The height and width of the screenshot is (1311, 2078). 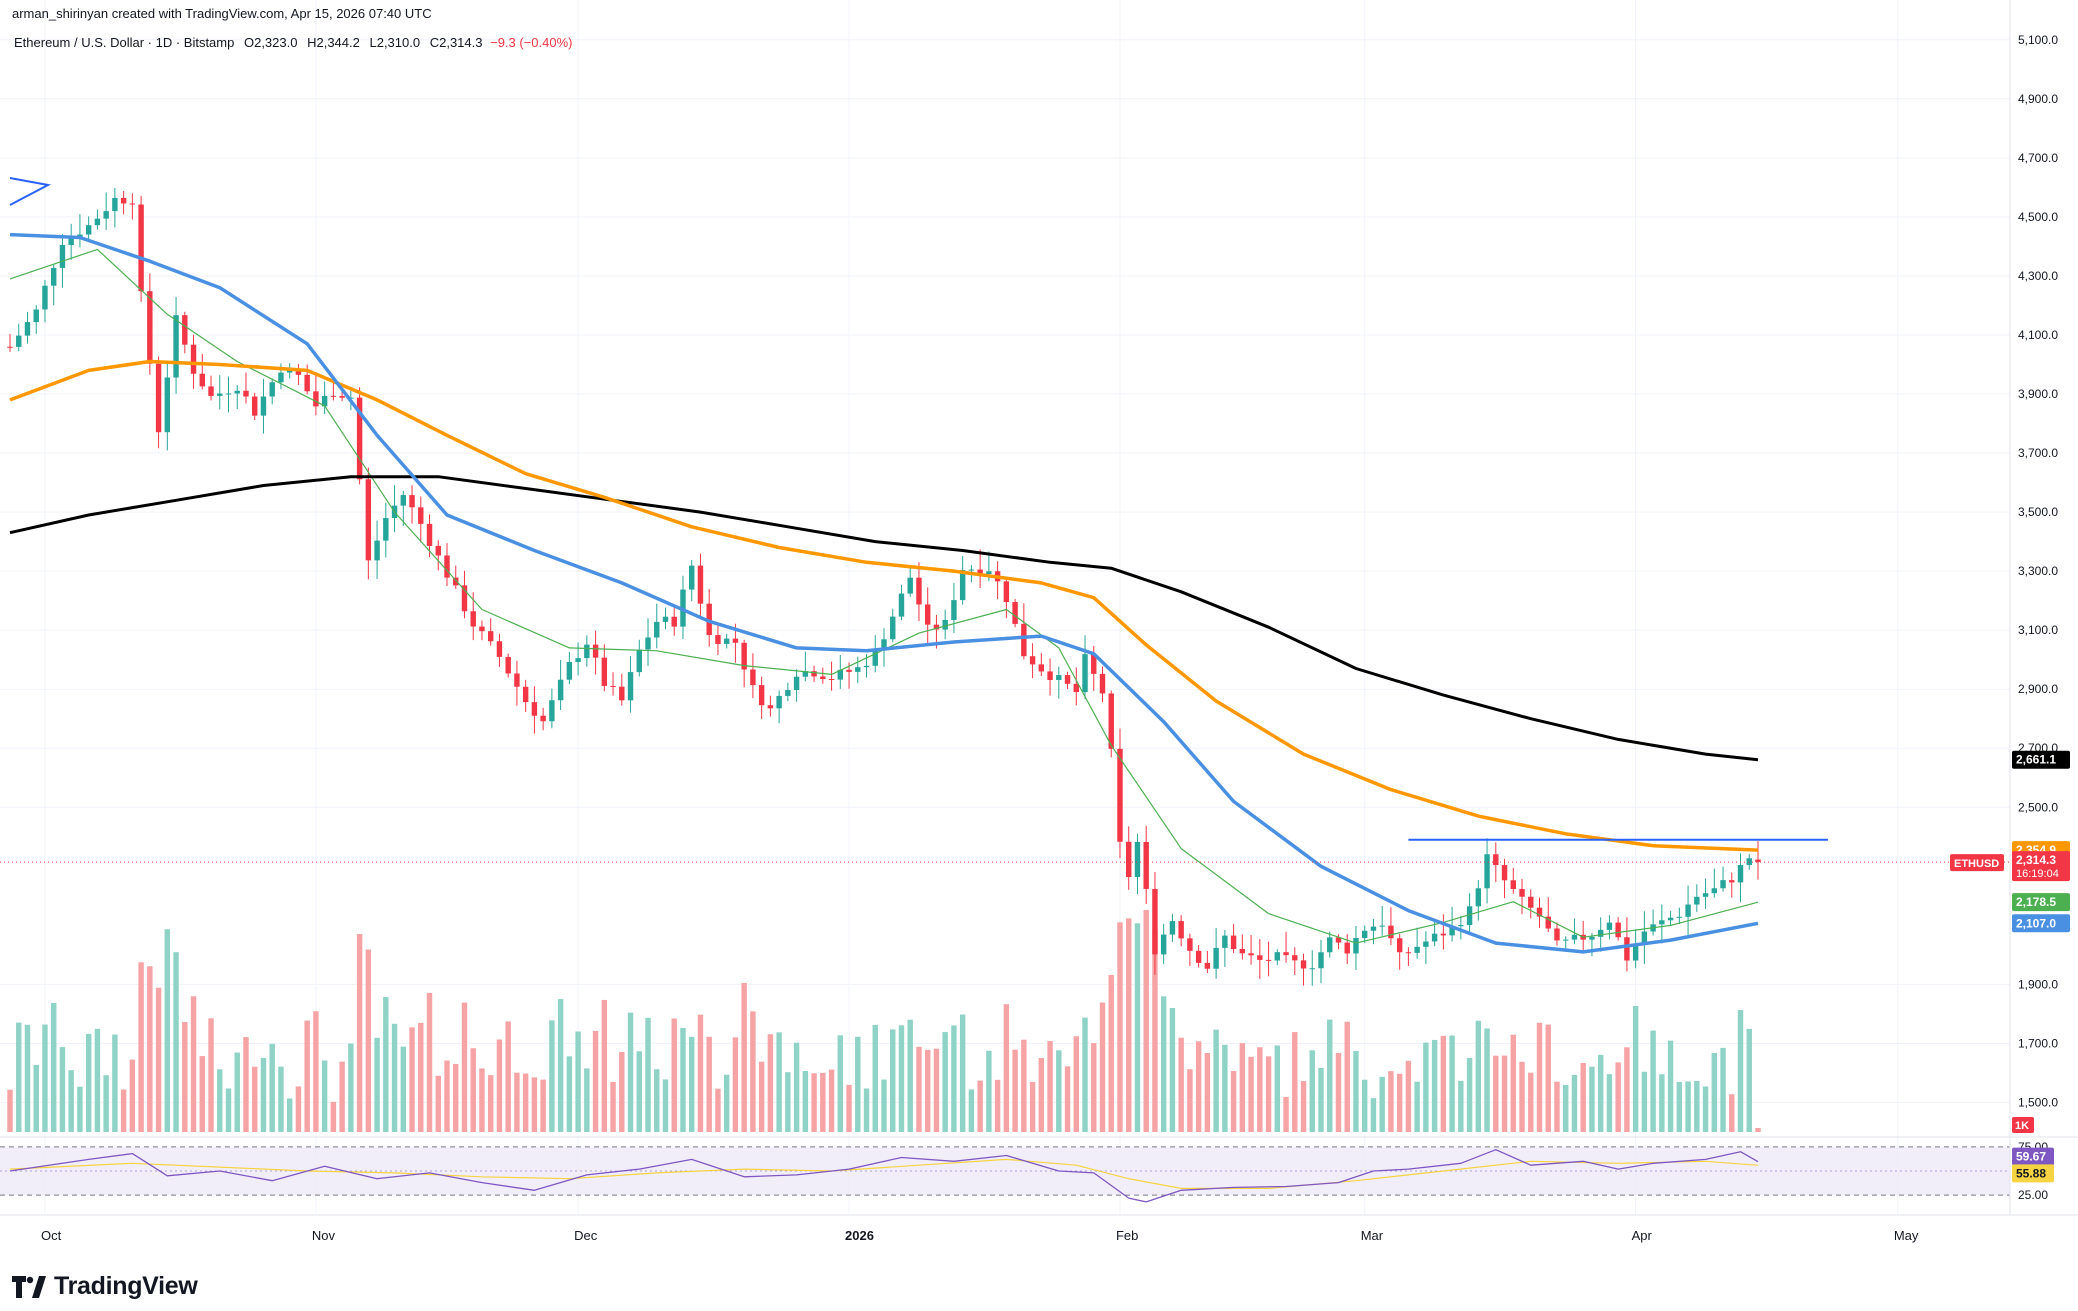 I want to click on x-tick-label: 2026, so click(x=859, y=1235).